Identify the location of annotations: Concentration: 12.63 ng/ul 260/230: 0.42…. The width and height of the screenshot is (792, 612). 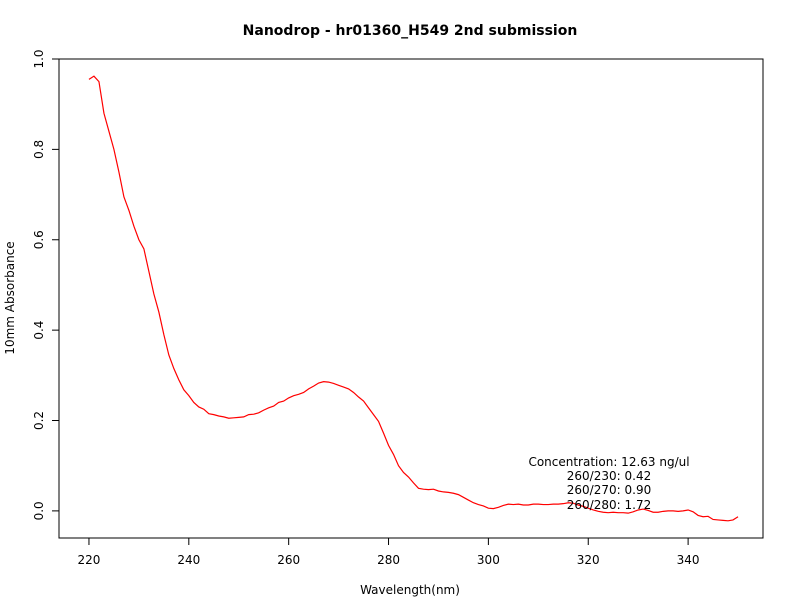
(608, 483).